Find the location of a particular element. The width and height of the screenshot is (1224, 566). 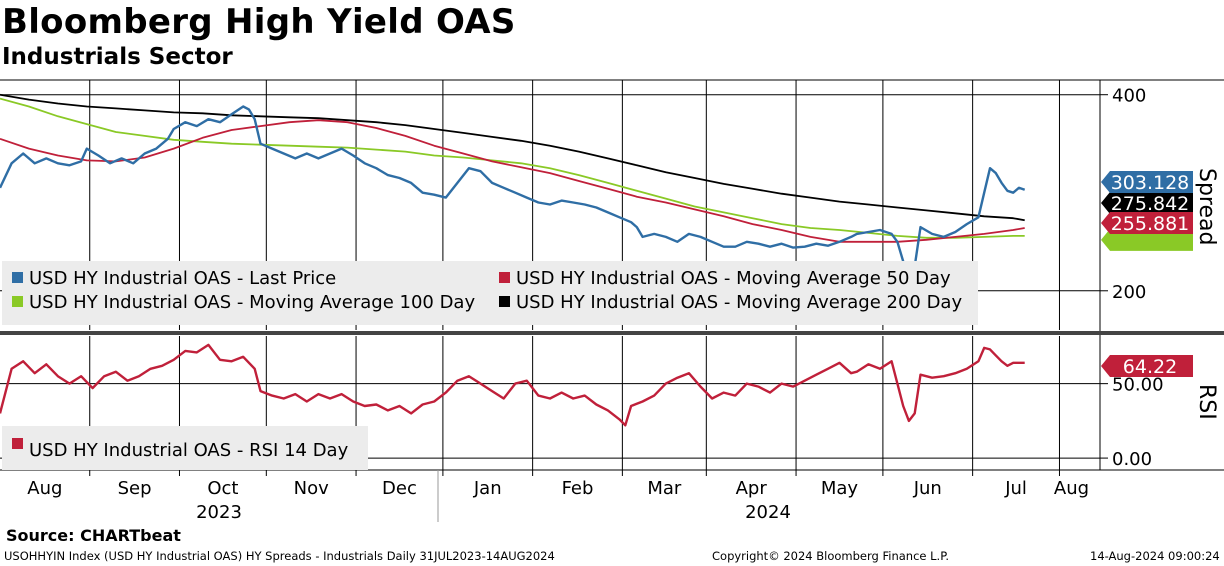

y-tick-label: 0.00 is located at coordinates (1132, 459).